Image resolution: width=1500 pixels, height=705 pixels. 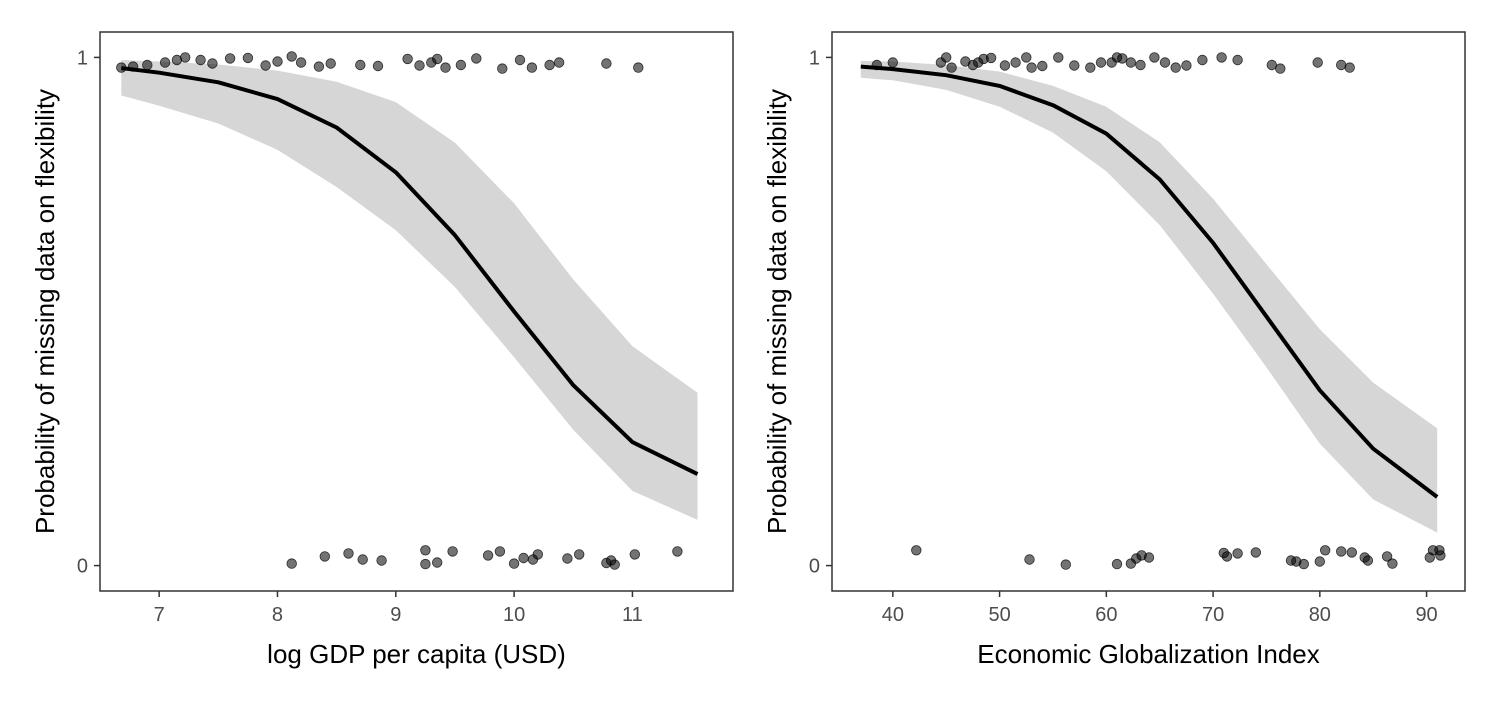 What do you see at coordinates (893, 615) in the screenshot?
I see `globalization-x-tick-label: 40` at bounding box center [893, 615].